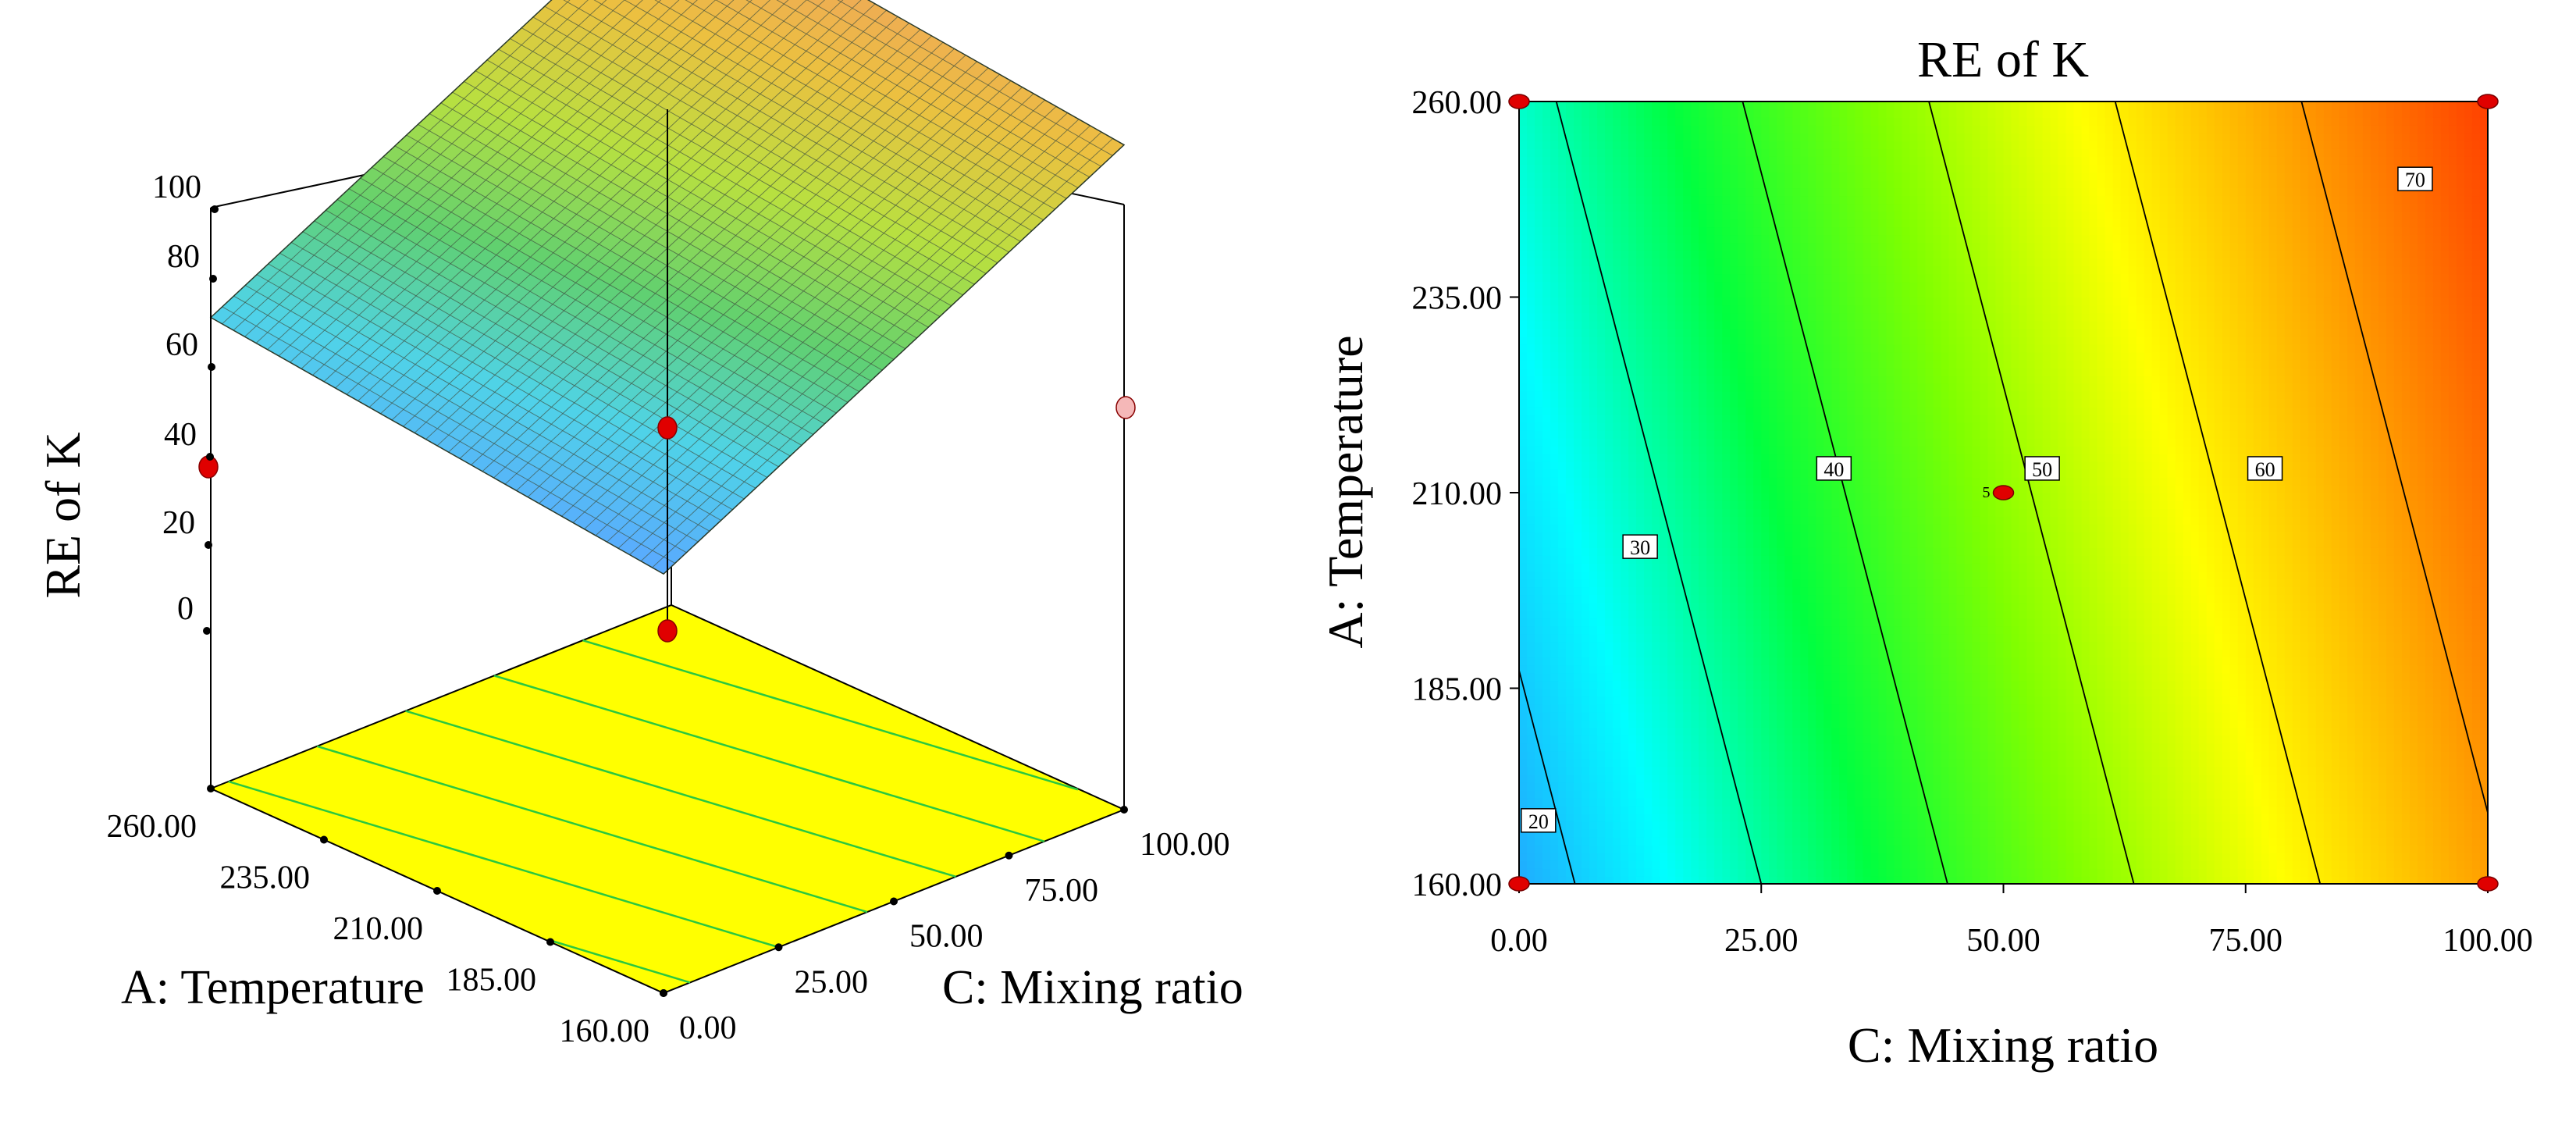 Image resolution: width=2576 pixels, height=1136 pixels. What do you see at coordinates (492, 981) in the screenshot?
I see `y-tick-label: 185.00` at bounding box center [492, 981].